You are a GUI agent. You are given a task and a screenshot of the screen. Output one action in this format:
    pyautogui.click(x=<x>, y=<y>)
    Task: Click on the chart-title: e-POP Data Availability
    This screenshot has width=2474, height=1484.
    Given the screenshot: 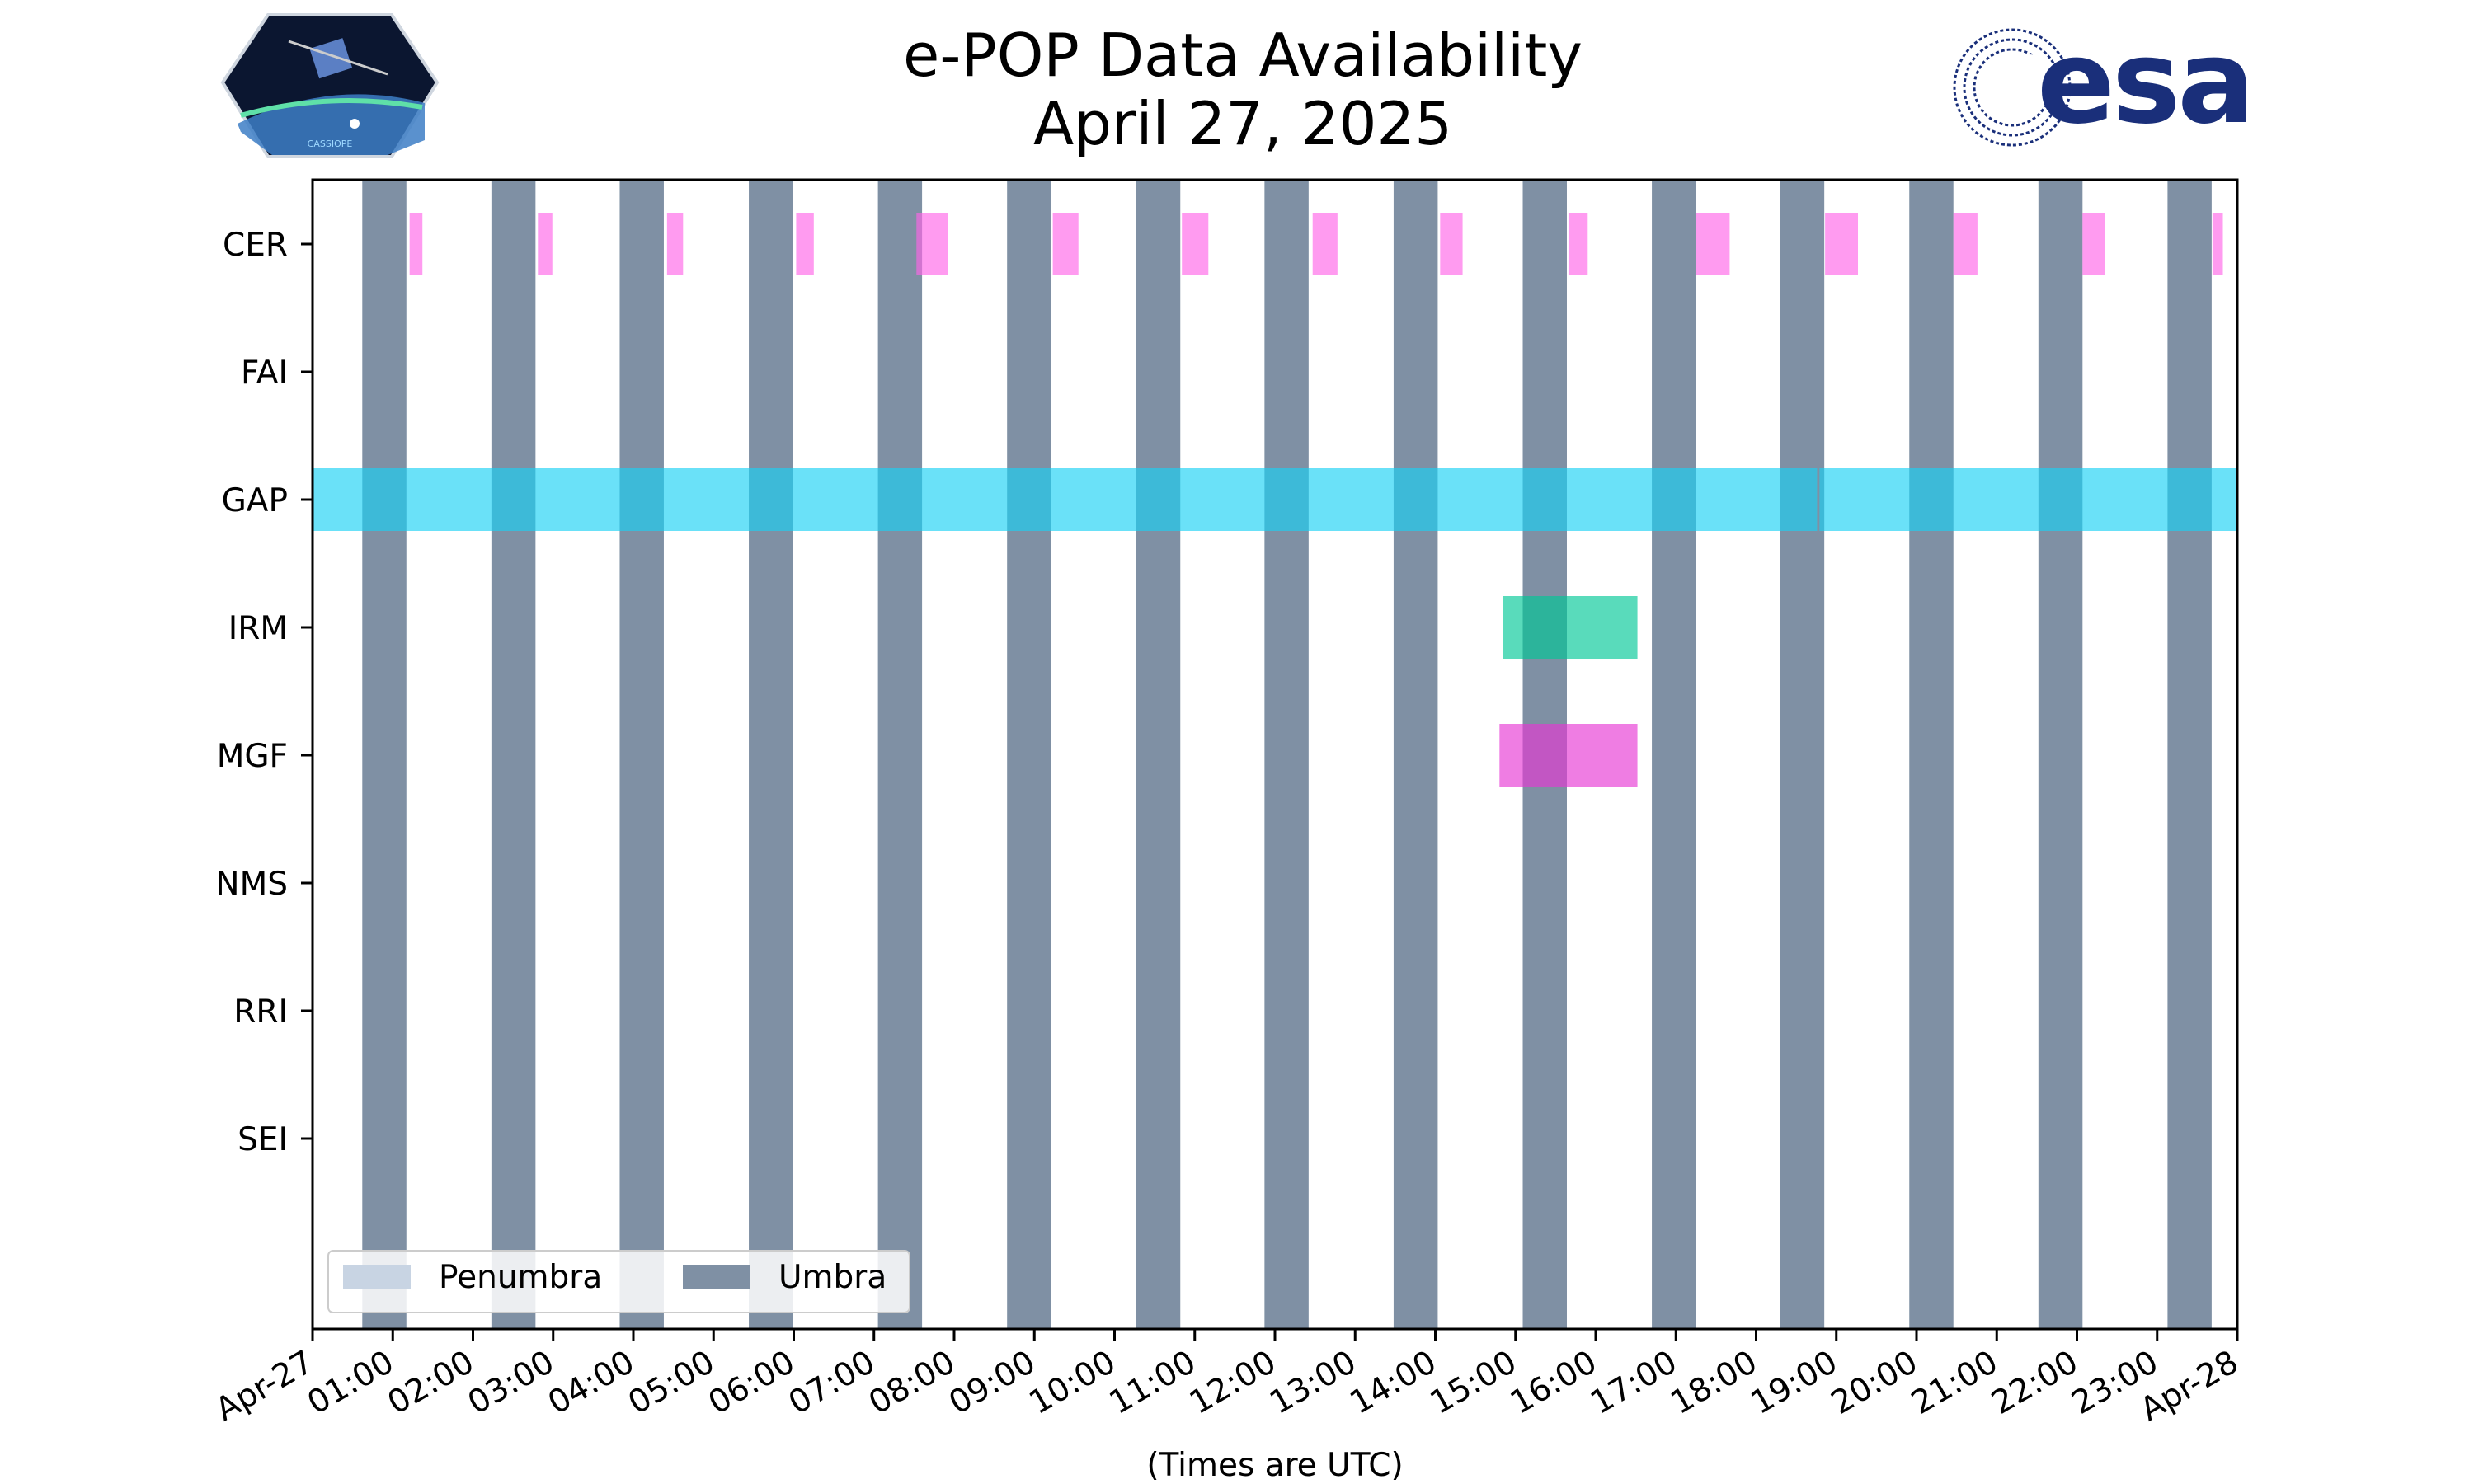 What is the action you would take?
    pyautogui.click(x=1243, y=55)
    